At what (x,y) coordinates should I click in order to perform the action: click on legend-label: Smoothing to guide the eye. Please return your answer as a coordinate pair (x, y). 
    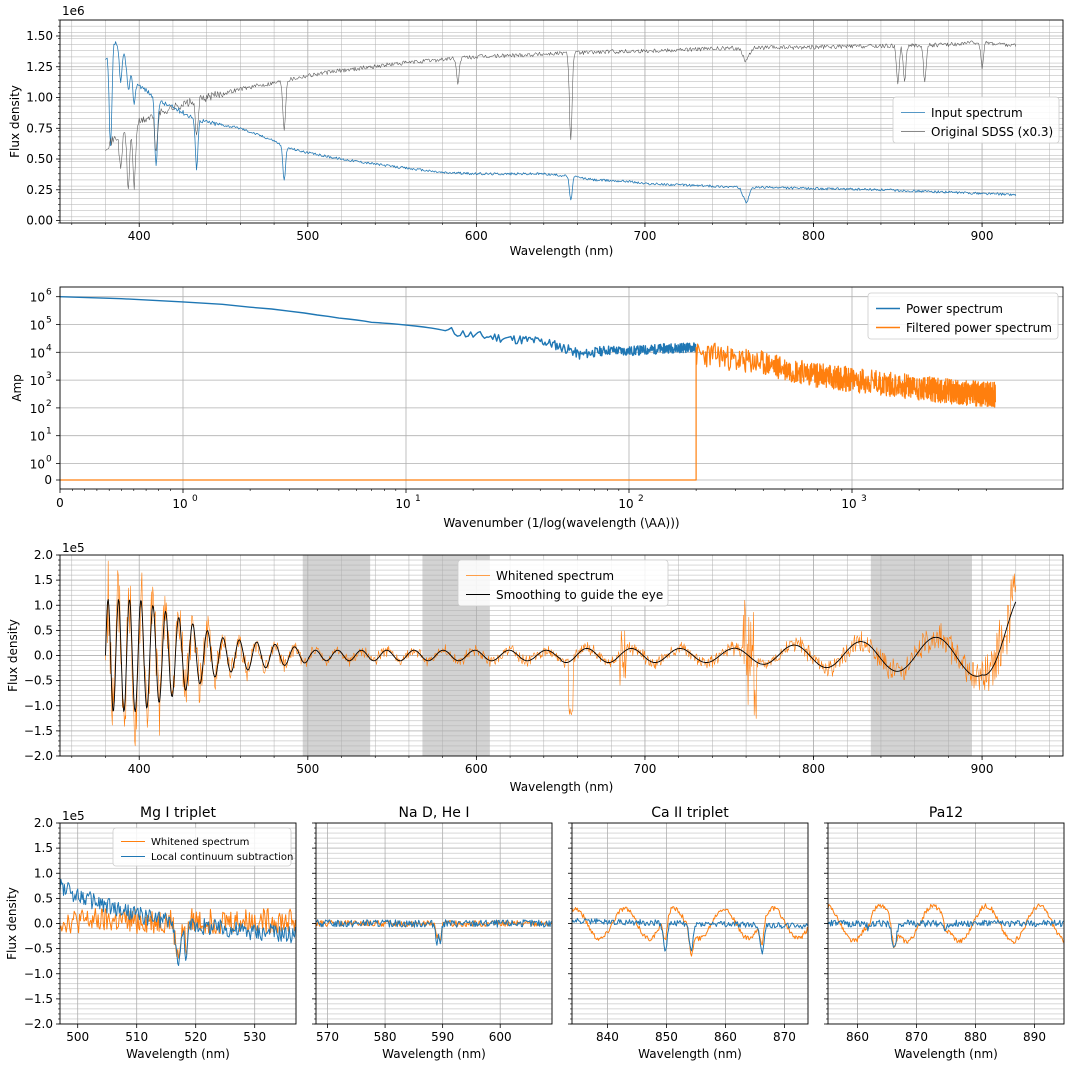
    Looking at the image, I should click on (579, 595).